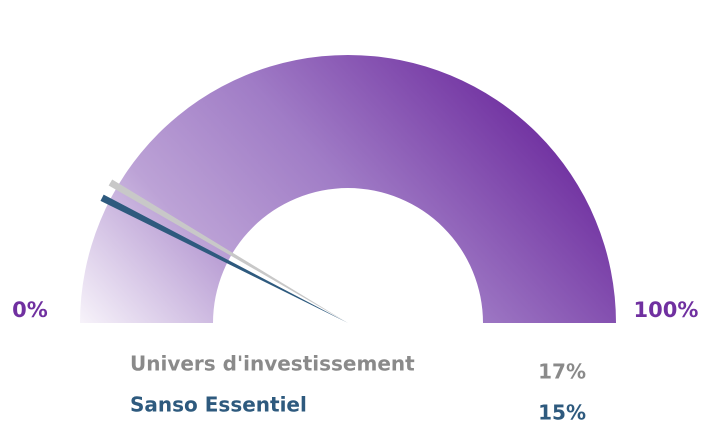 The height and width of the screenshot is (423, 719). I want to click on scale-label: 100%, so click(666, 310).